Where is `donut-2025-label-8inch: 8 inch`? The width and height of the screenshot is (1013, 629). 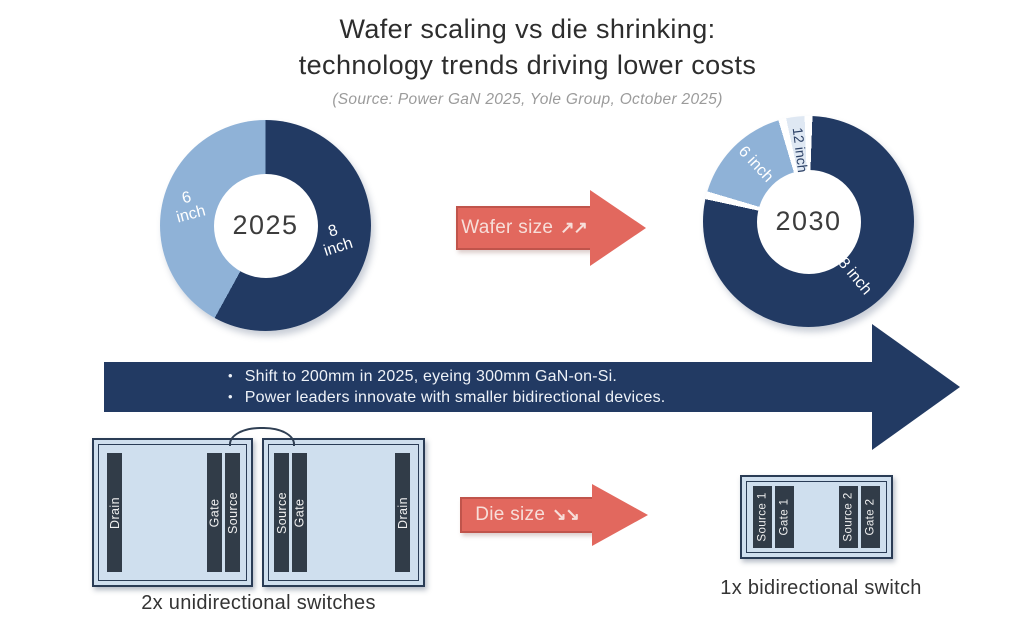
donut-2025-label-8inch: 8 inch is located at coordinates (338, 240).